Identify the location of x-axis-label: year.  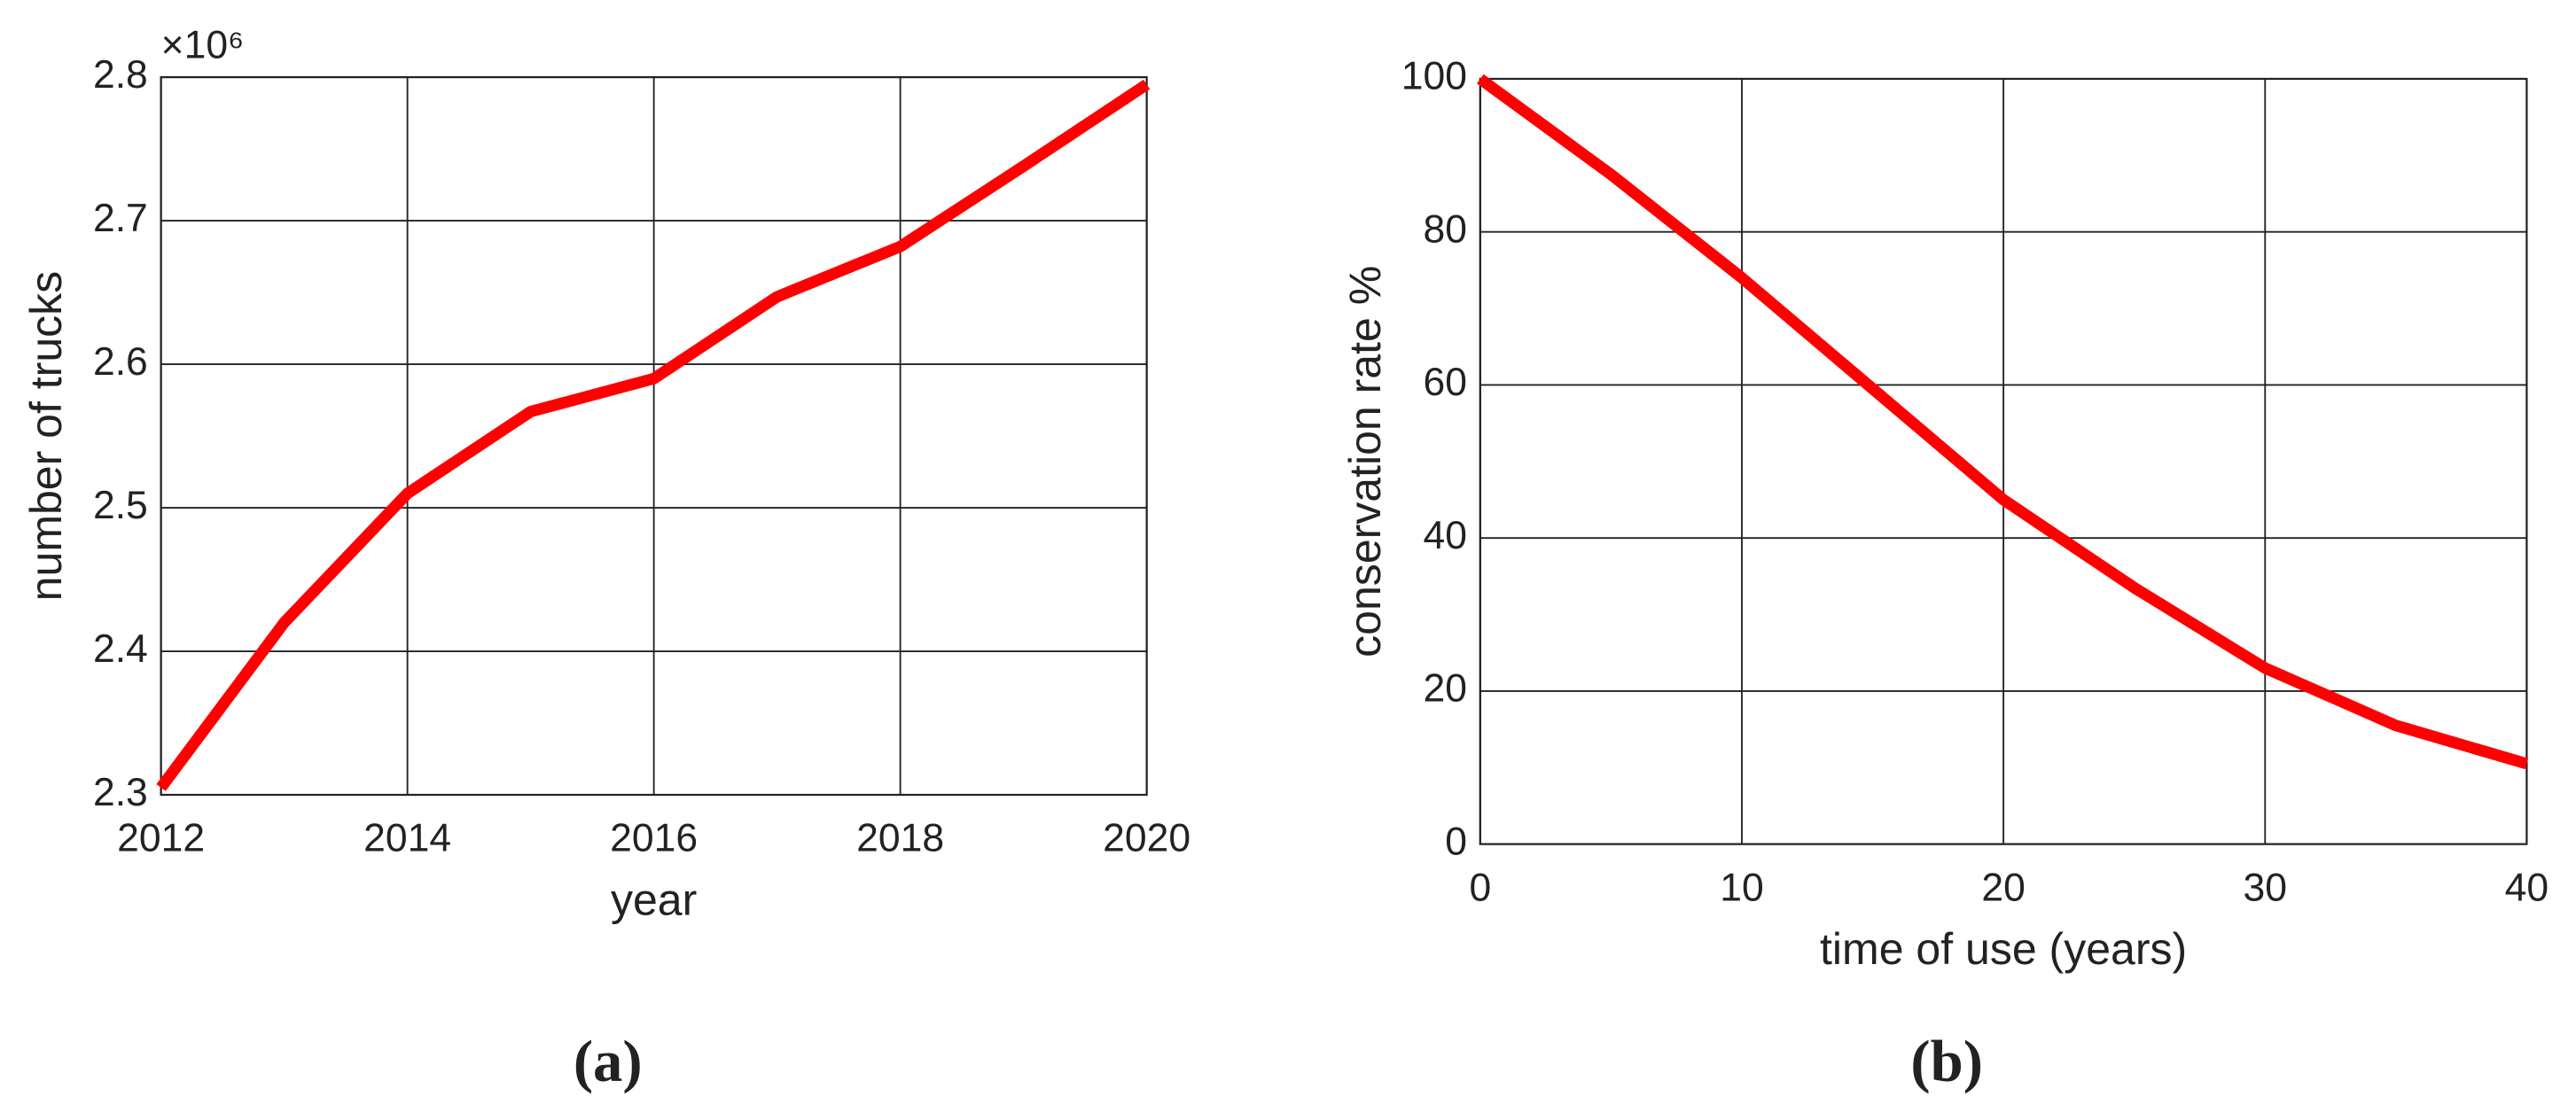
(654, 900).